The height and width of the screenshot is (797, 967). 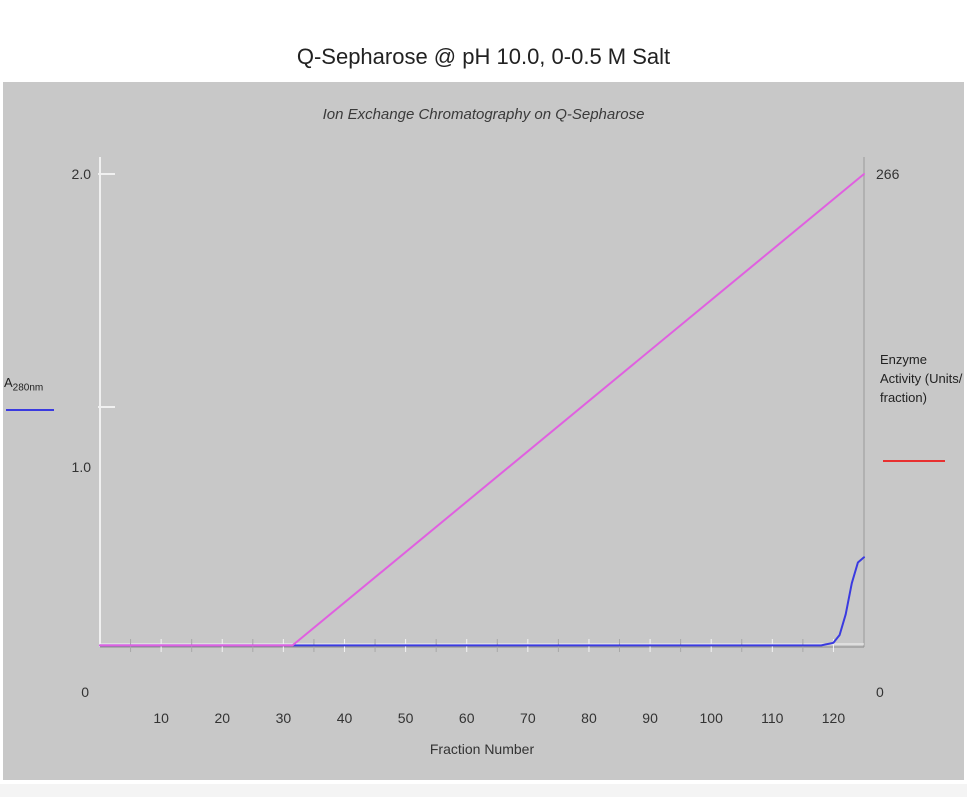 I want to click on x-tick-label: 70, so click(x=528, y=718).